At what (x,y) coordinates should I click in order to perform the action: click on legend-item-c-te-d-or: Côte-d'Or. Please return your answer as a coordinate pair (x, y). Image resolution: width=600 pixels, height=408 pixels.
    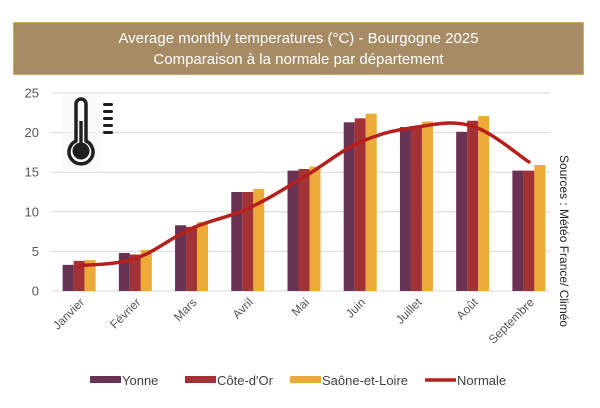
    Looking at the image, I should click on (229, 380).